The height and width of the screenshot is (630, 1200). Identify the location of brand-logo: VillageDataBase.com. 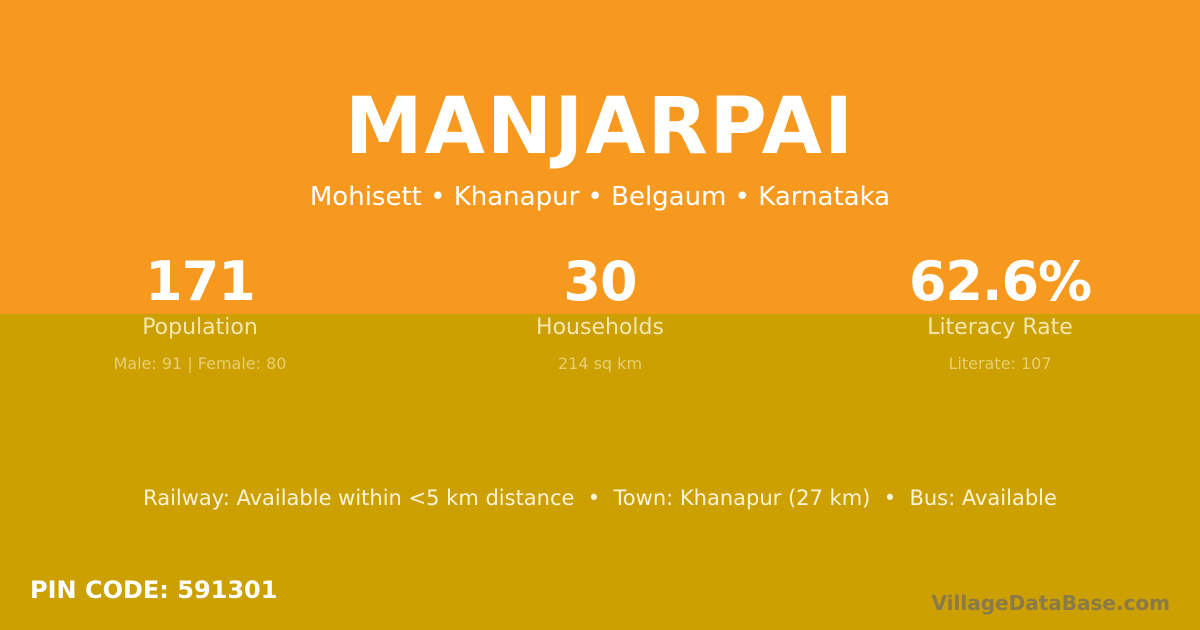
(1050, 603).